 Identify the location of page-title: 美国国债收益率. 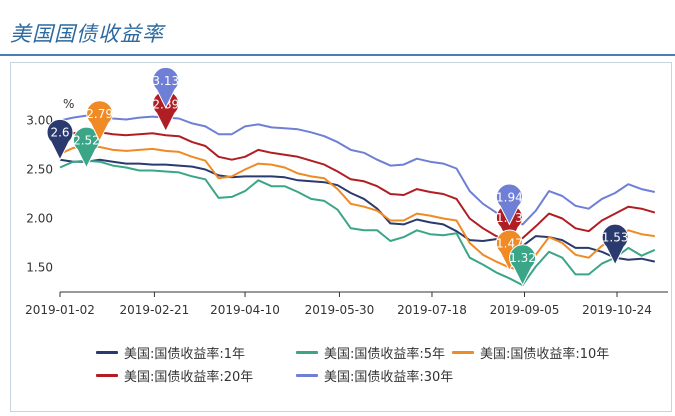
(87, 34).